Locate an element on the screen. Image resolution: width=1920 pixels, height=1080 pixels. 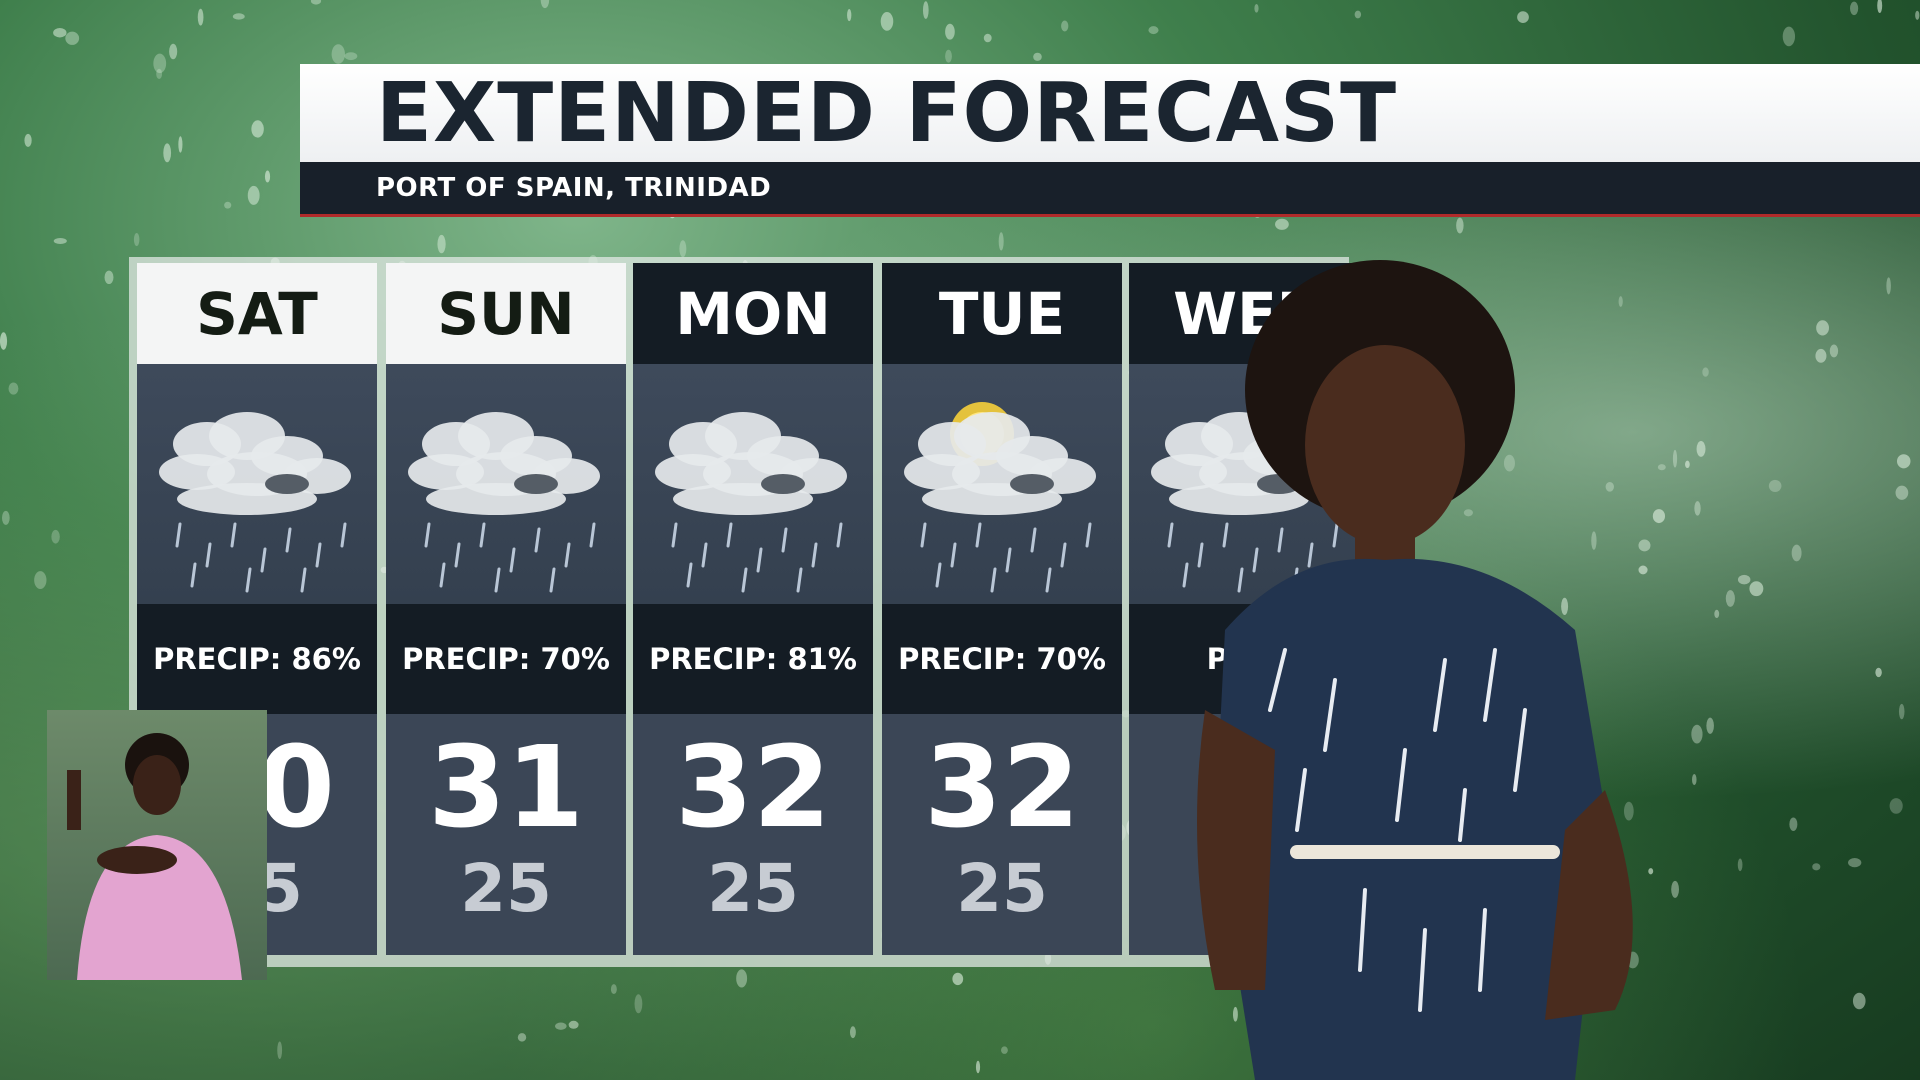
forecast-day-tue: TUE PRECIP: 70% 32 25 is located at coordinates (1002, 609).